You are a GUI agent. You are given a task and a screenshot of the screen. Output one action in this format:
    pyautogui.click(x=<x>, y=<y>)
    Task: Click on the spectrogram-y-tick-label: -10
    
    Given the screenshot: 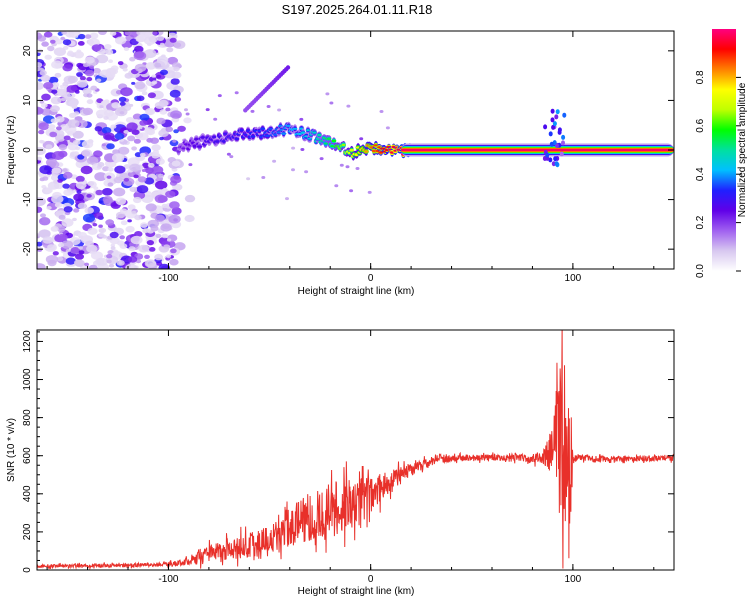 What is the action you would take?
    pyautogui.click(x=27, y=199)
    